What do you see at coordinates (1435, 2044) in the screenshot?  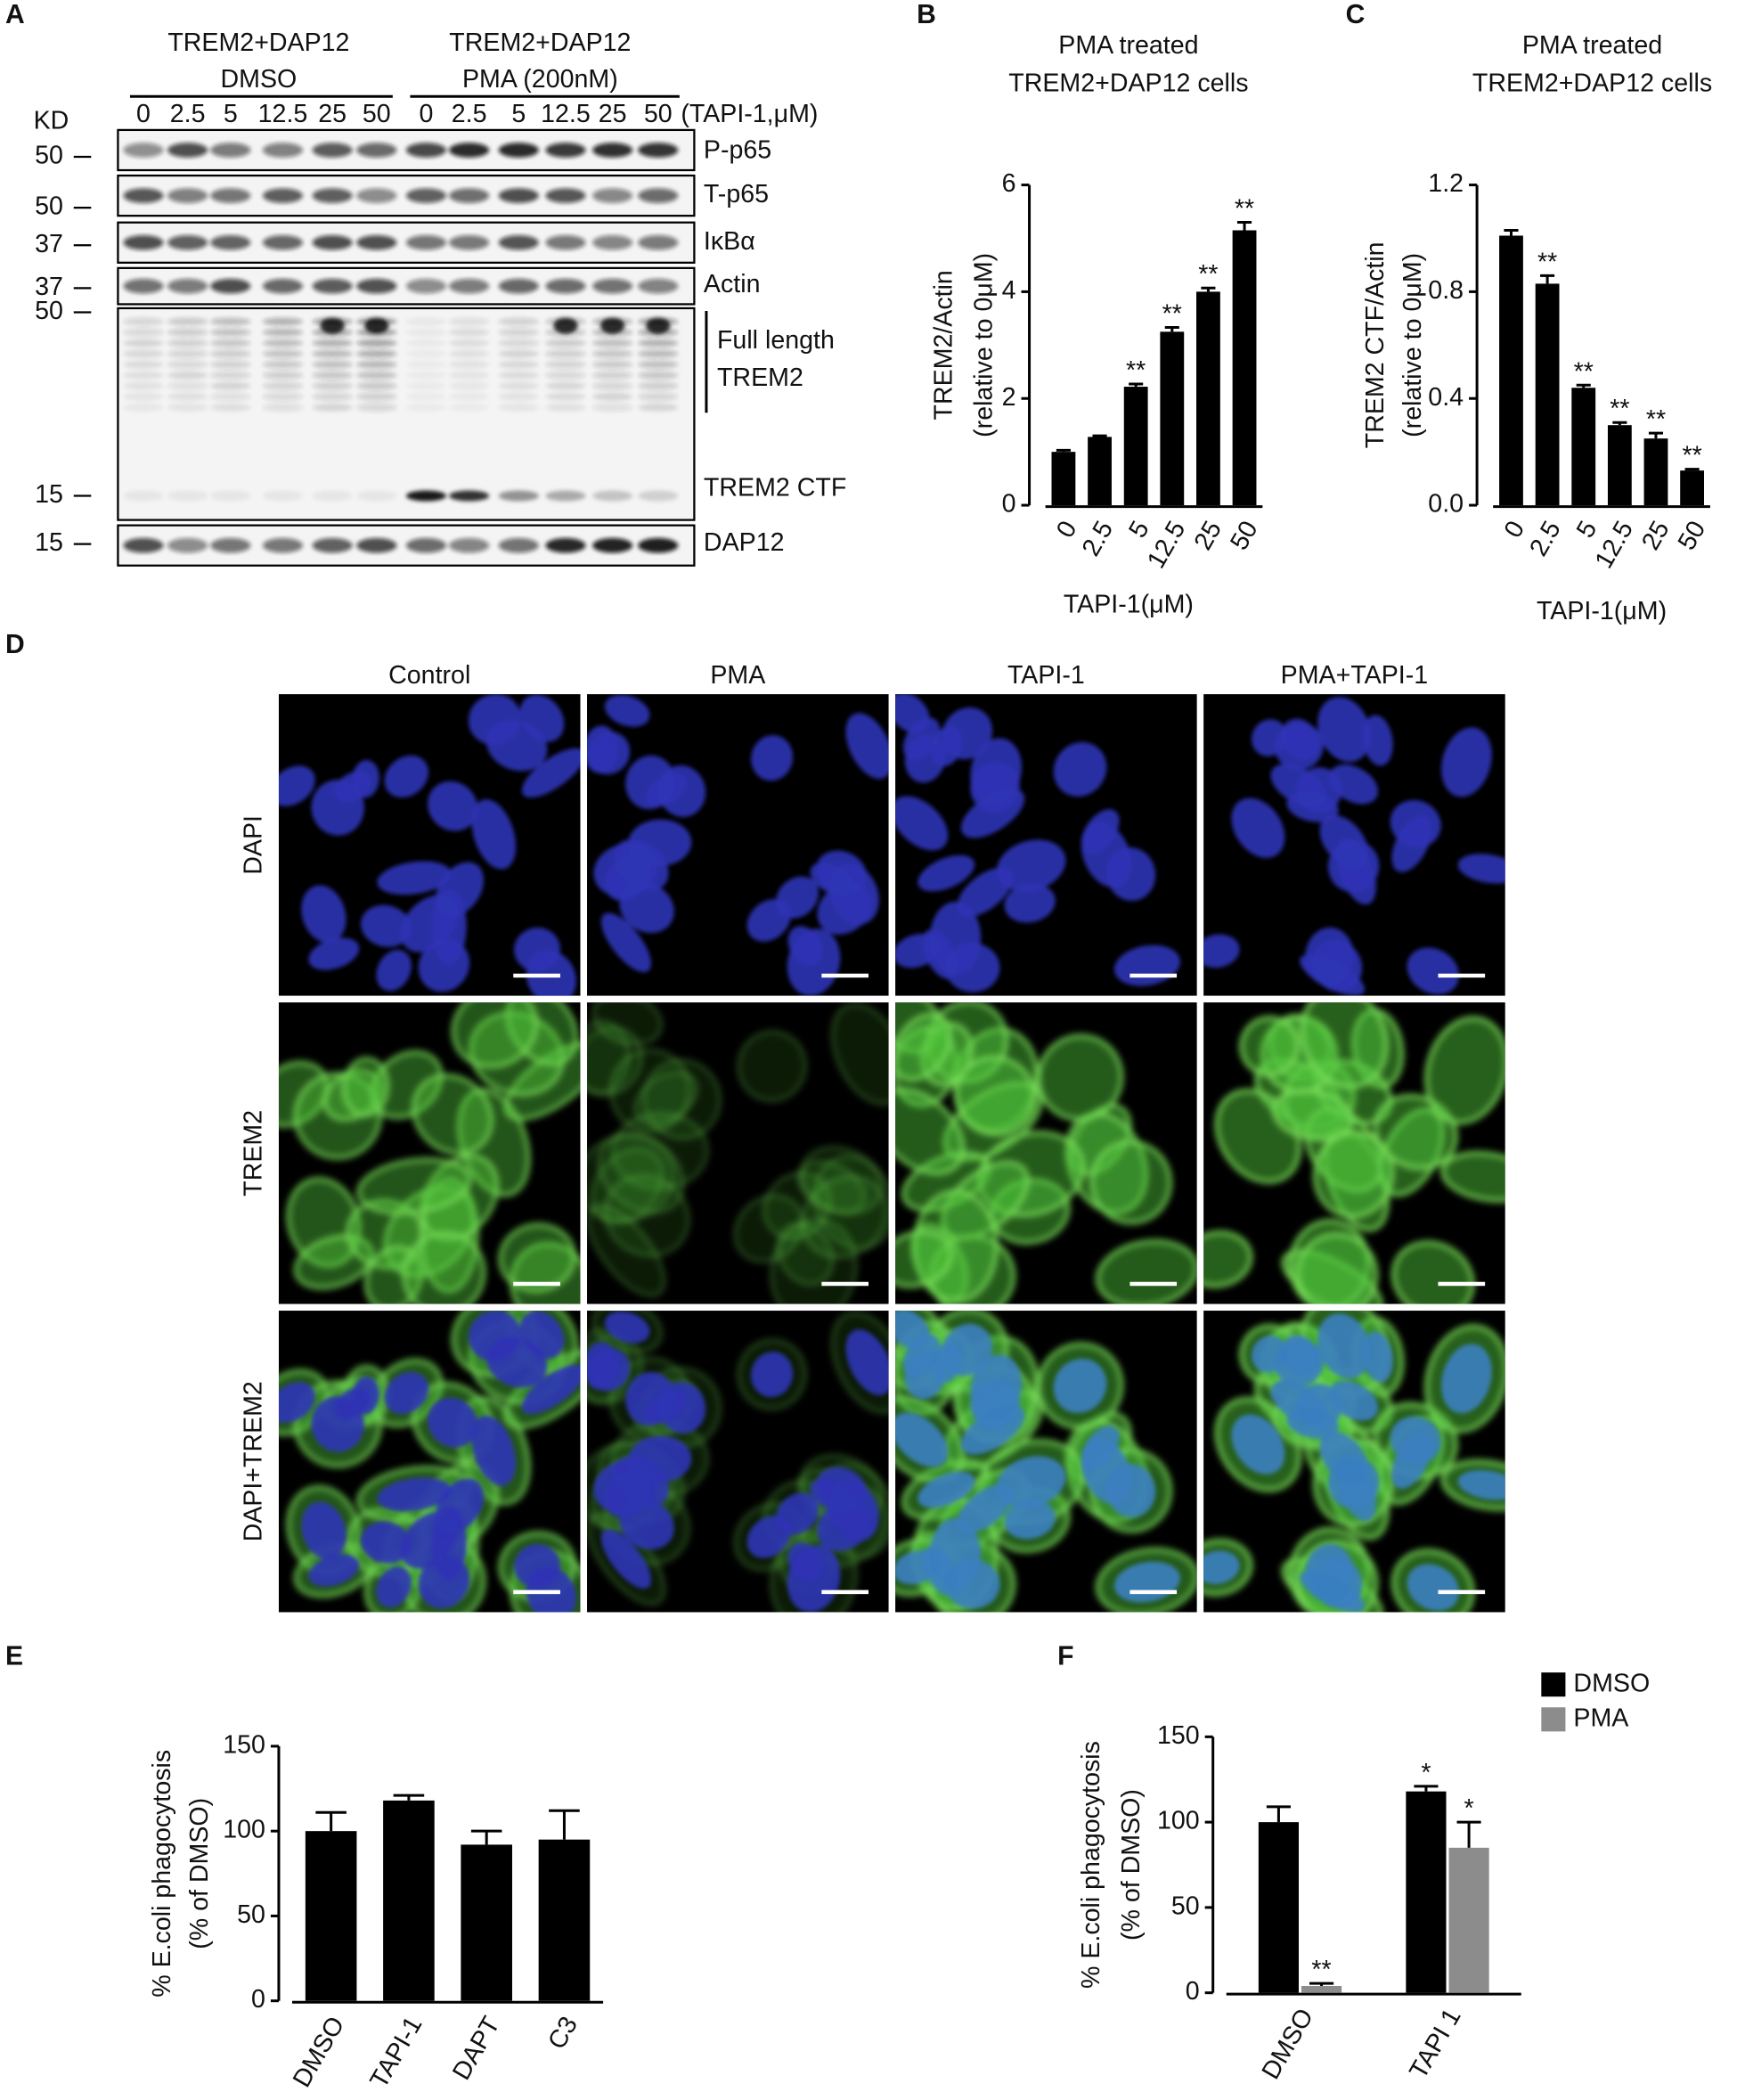 I see `x-tick-label: TAPI 1` at bounding box center [1435, 2044].